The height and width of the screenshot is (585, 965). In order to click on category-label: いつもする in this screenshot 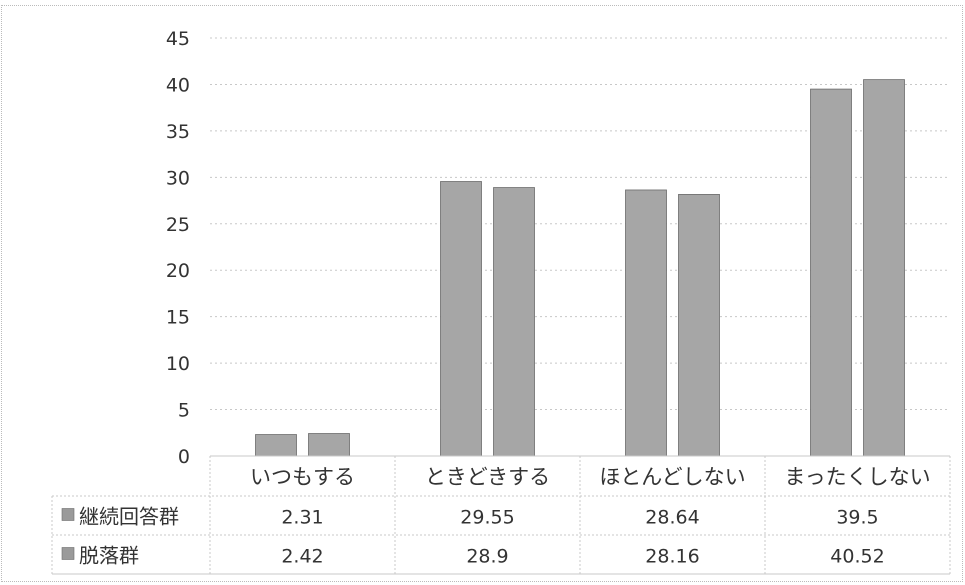, I will do `click(302, 477)`.